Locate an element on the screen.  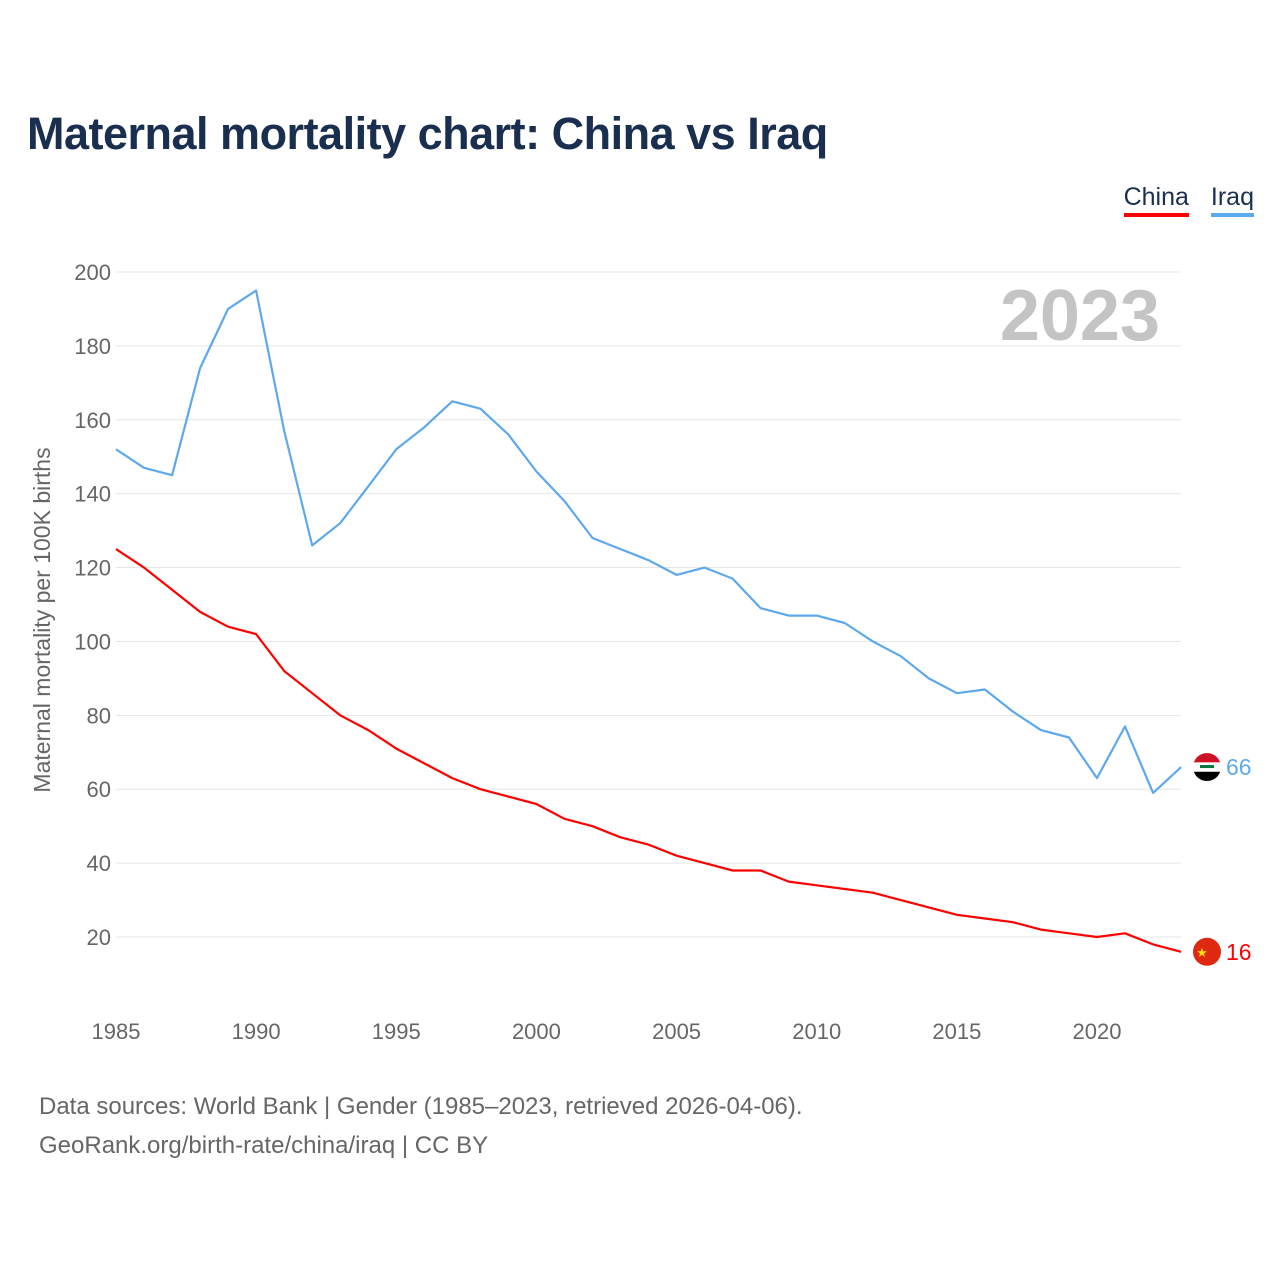
china-flag-icon: ★ is located at coordinates (1207, 951).